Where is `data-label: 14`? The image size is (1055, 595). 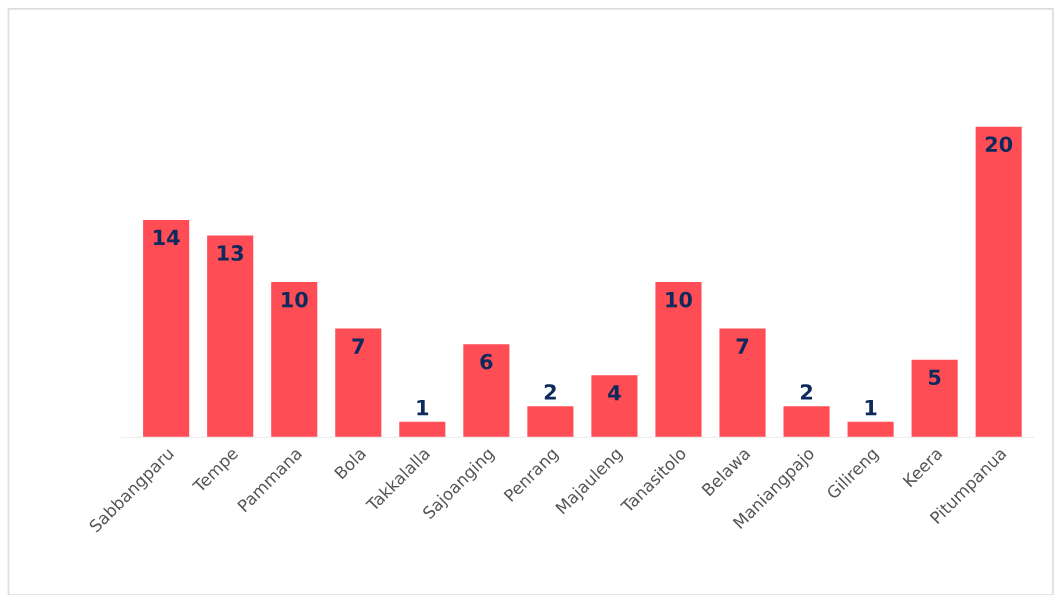 data-label: 14 is located at coordinates (167, 237).